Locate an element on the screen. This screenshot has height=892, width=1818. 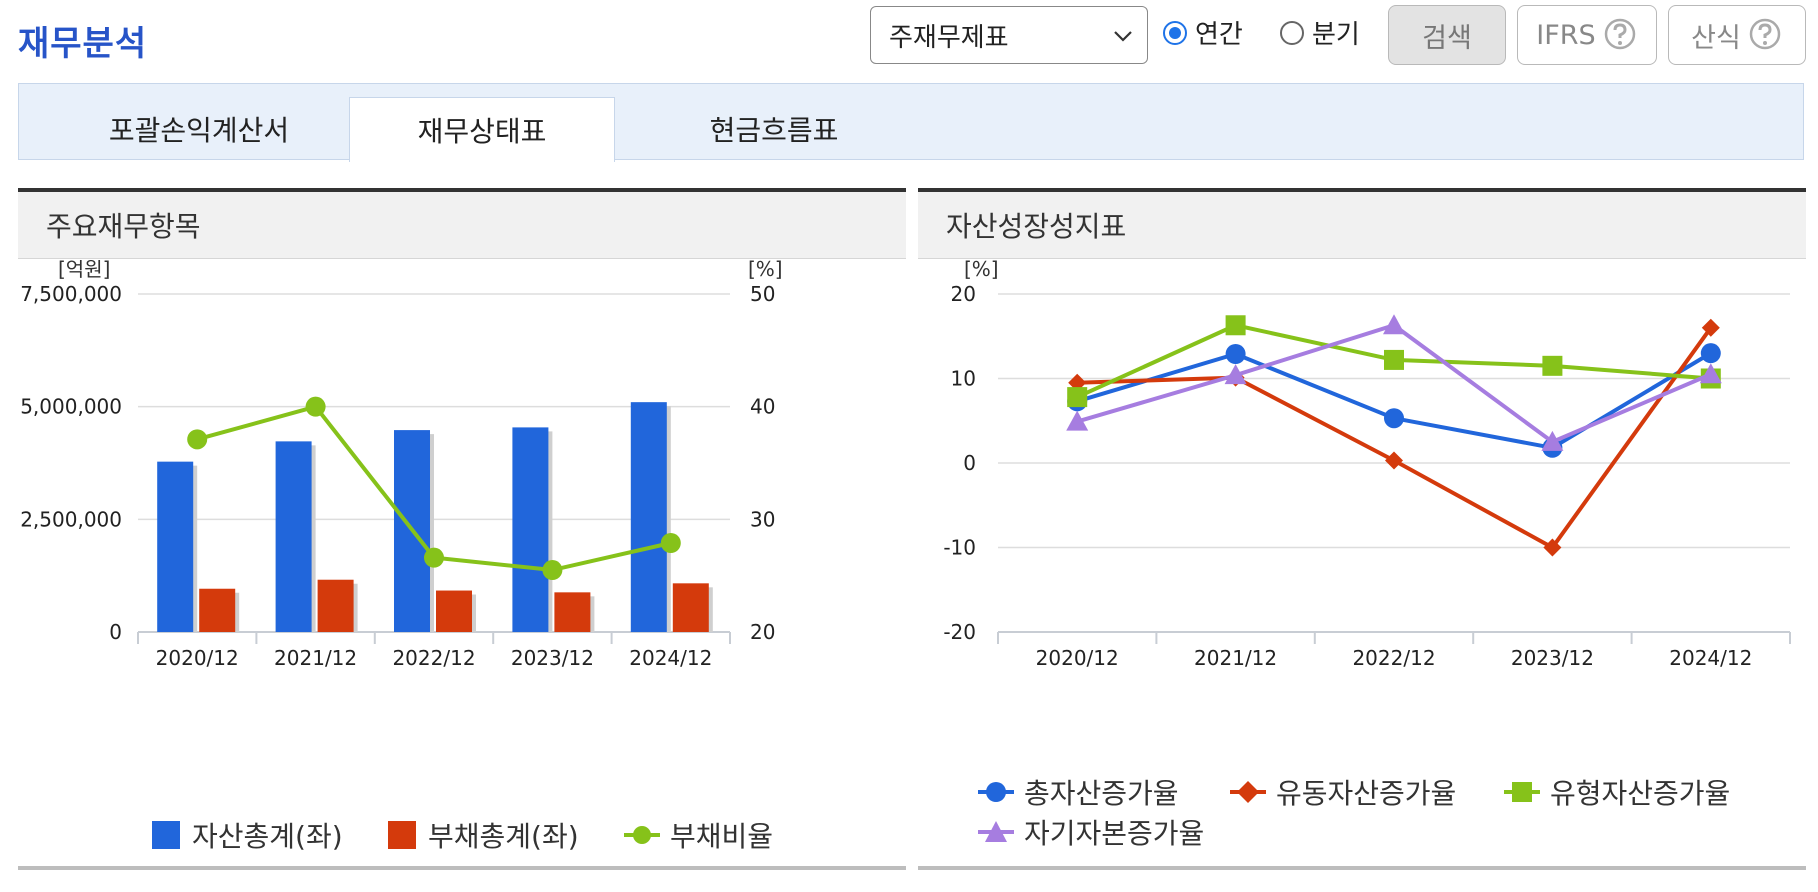
legend-label-assets: 자산총계(좌) is located at coordinates (267, 836).